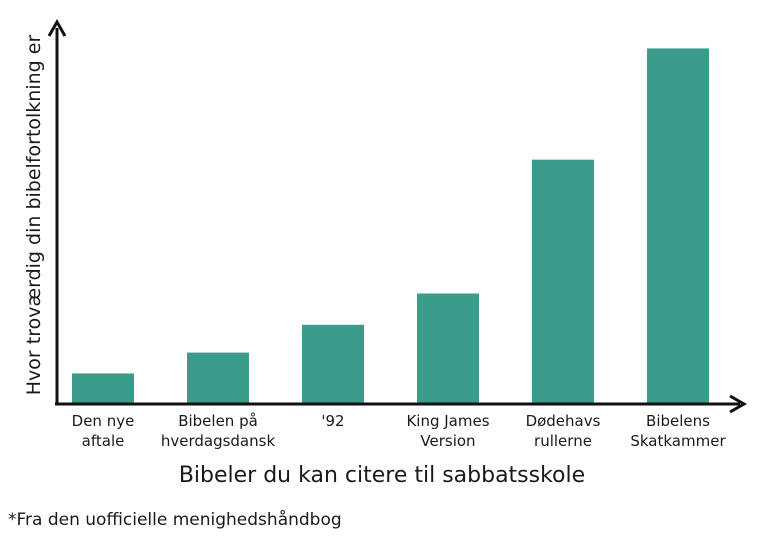  Describe the element at coordinates (218, 441) in the screenshot. I see `x-tick-label-line: hverdagsdansk` at that location.